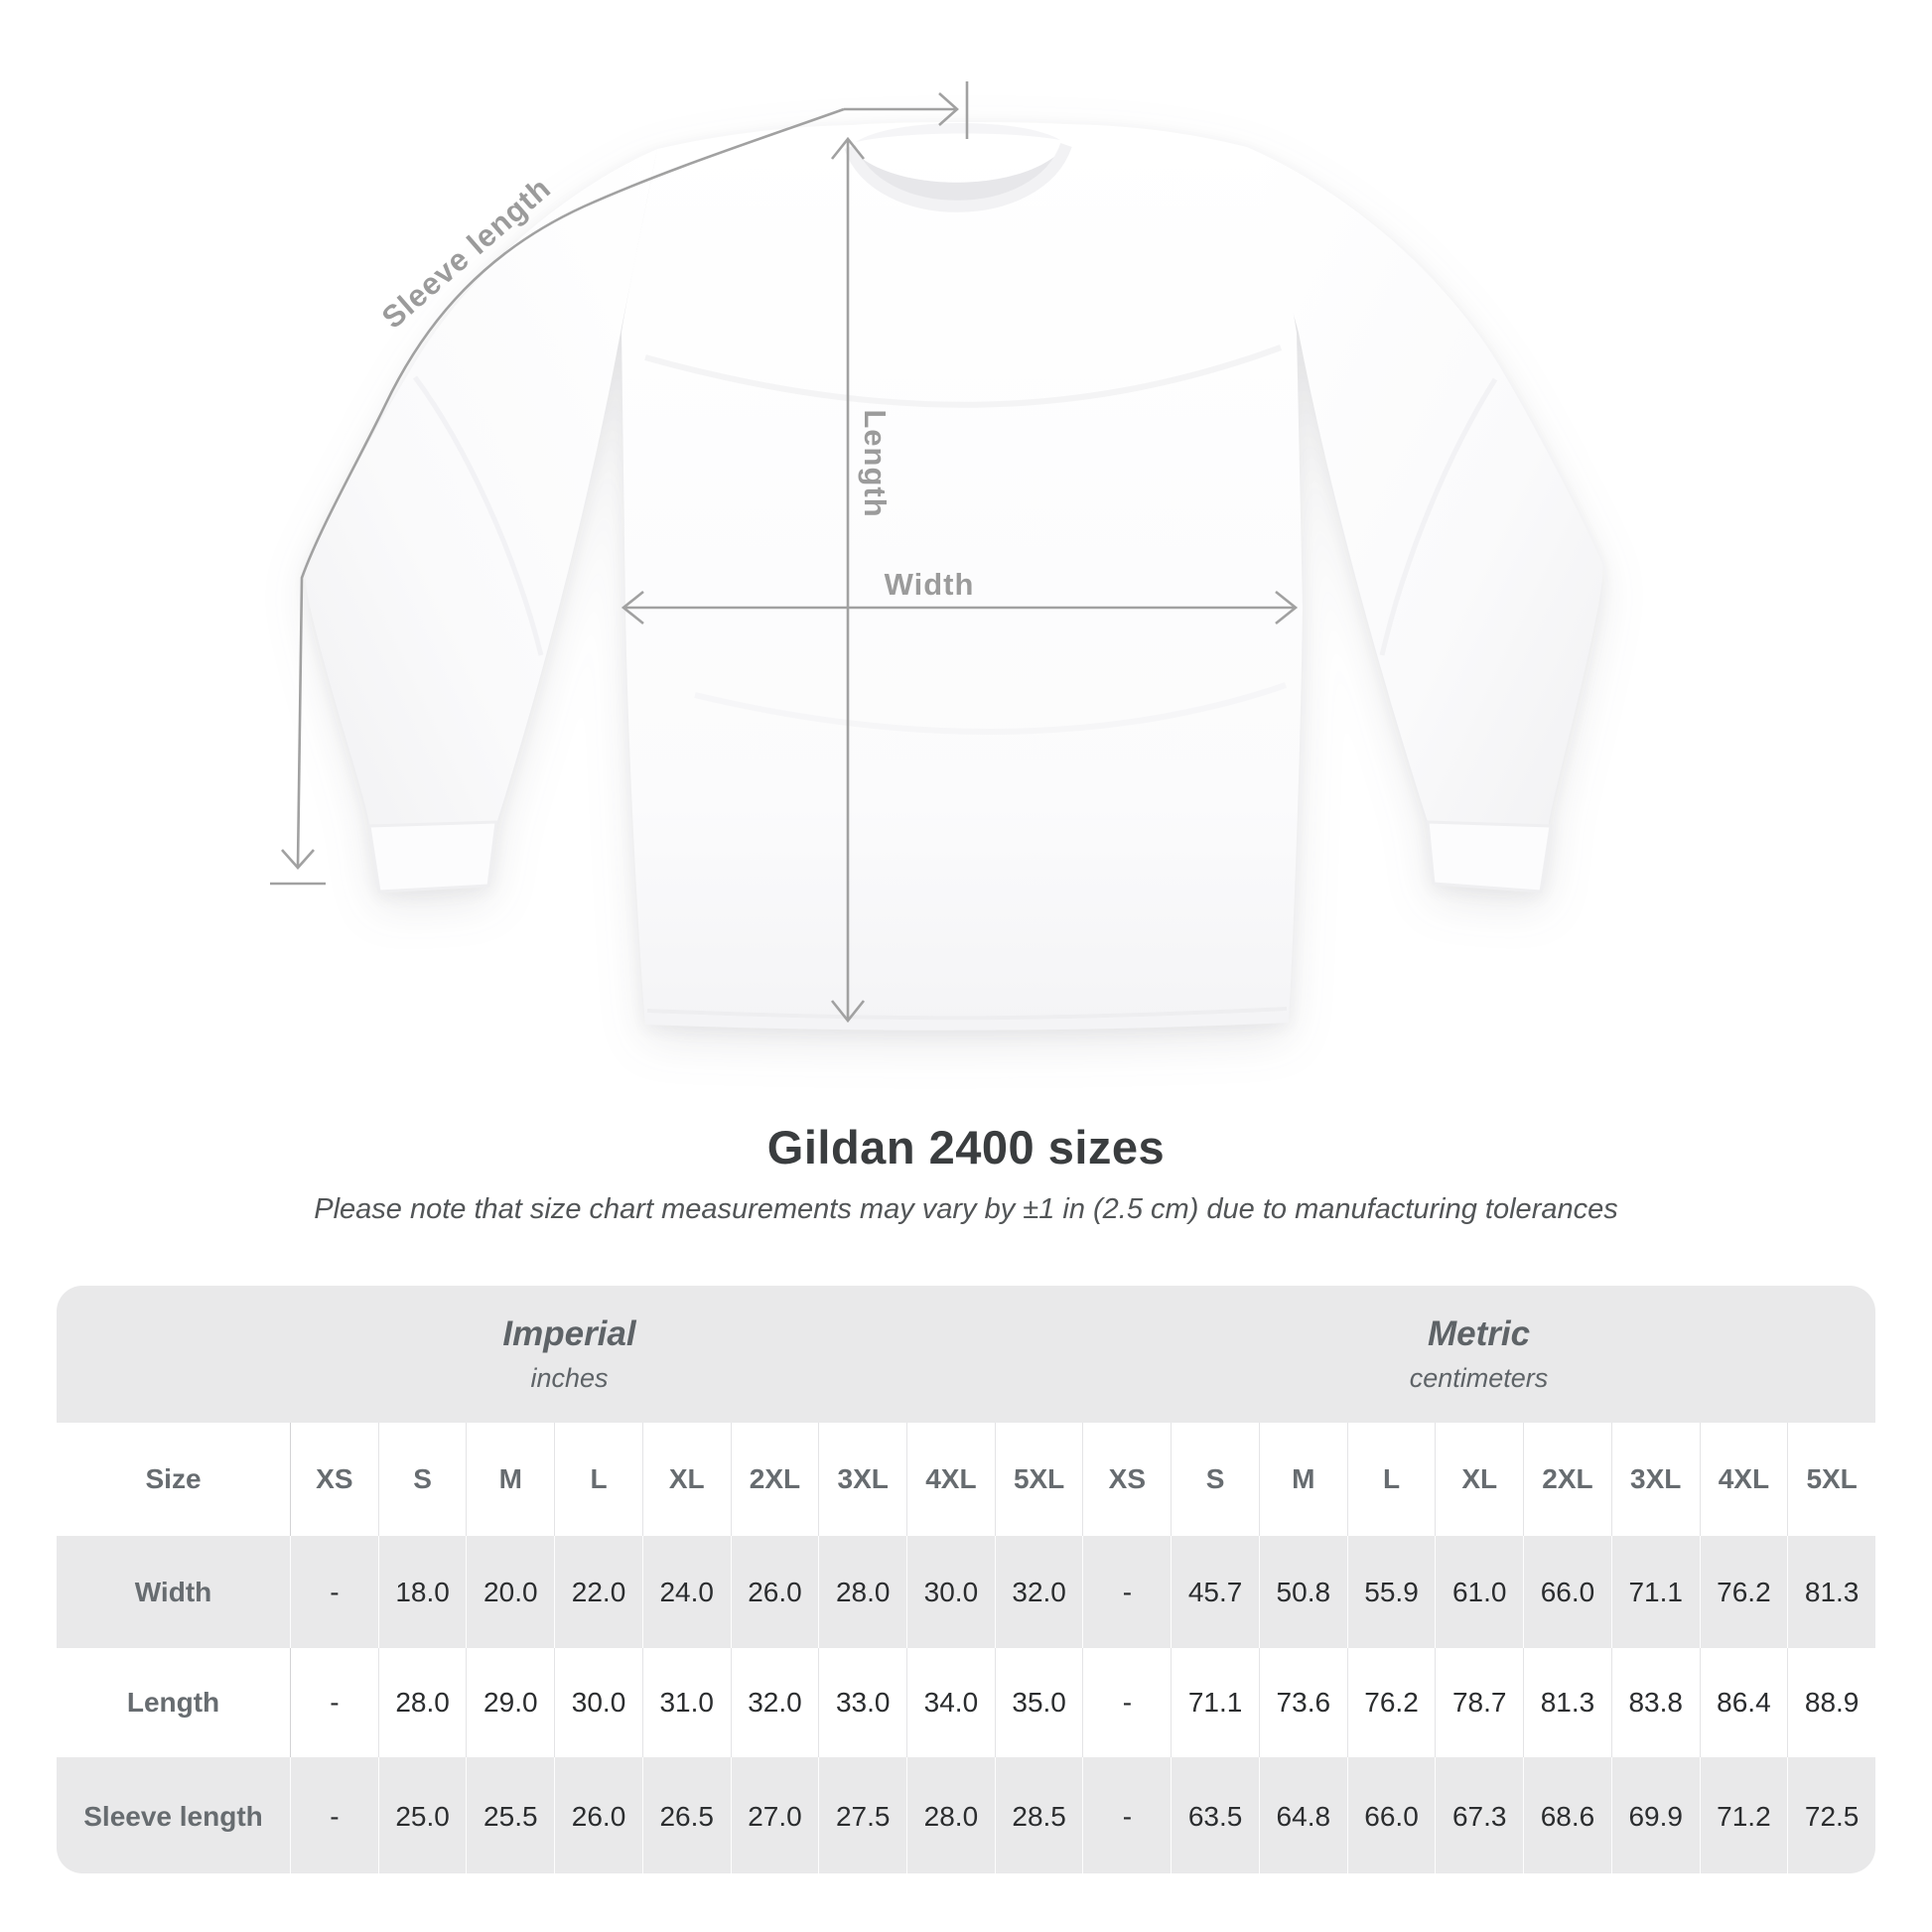  I want to click on sleeve-length-arrow-down, so click(298, 860).